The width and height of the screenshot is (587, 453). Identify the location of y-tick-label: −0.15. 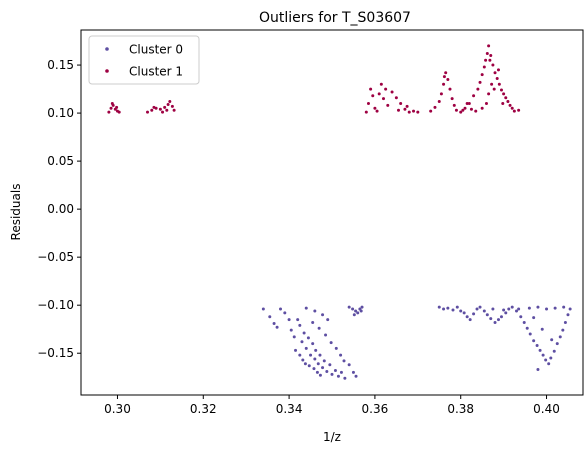
(55, 353).